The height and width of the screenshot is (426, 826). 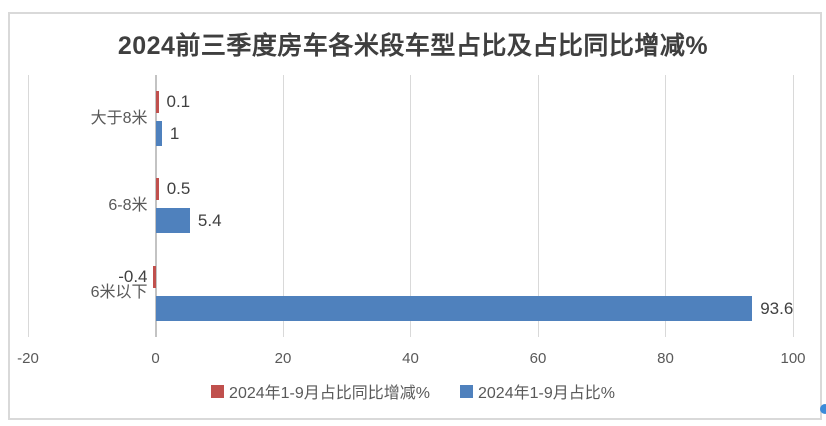 What do you see at coordinates (119, 293) in the screenshot?
I see `category-label: 6米以下` at bounding box center [119, 293].